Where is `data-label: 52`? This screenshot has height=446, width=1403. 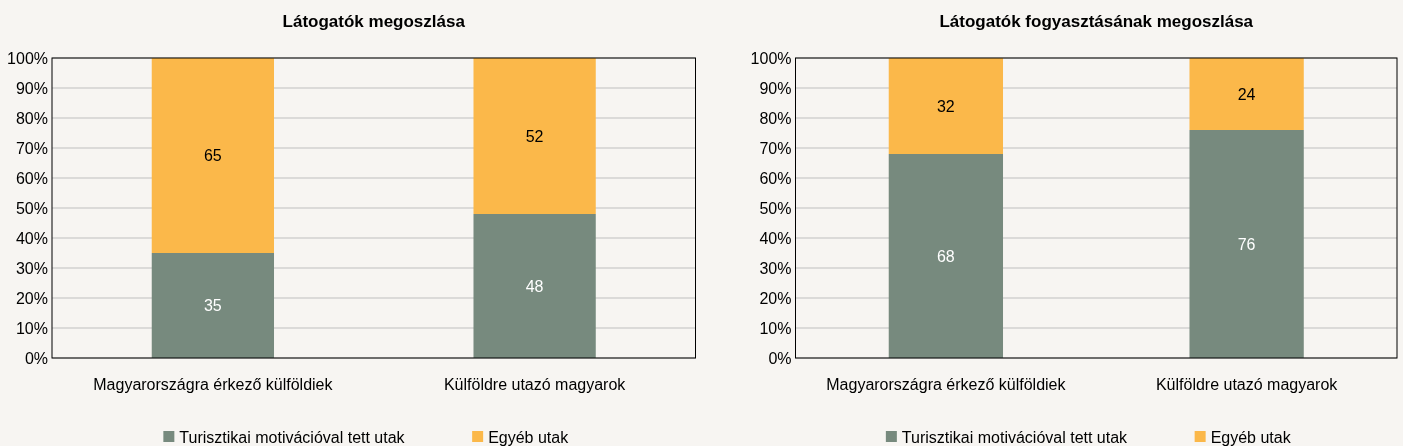 data-label: 52 is located at coordinates (534, 136).